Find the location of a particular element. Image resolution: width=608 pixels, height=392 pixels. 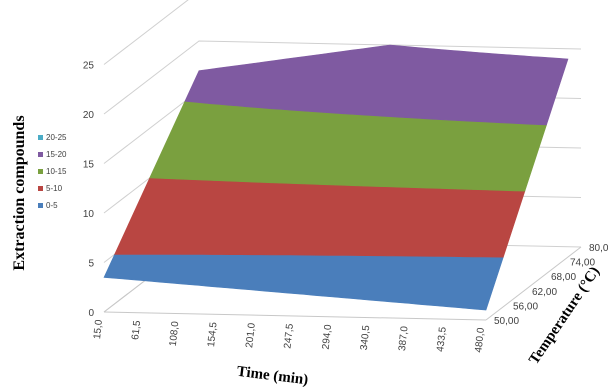

time-tick-label: 108,0 is located at coordinates (175, 333).